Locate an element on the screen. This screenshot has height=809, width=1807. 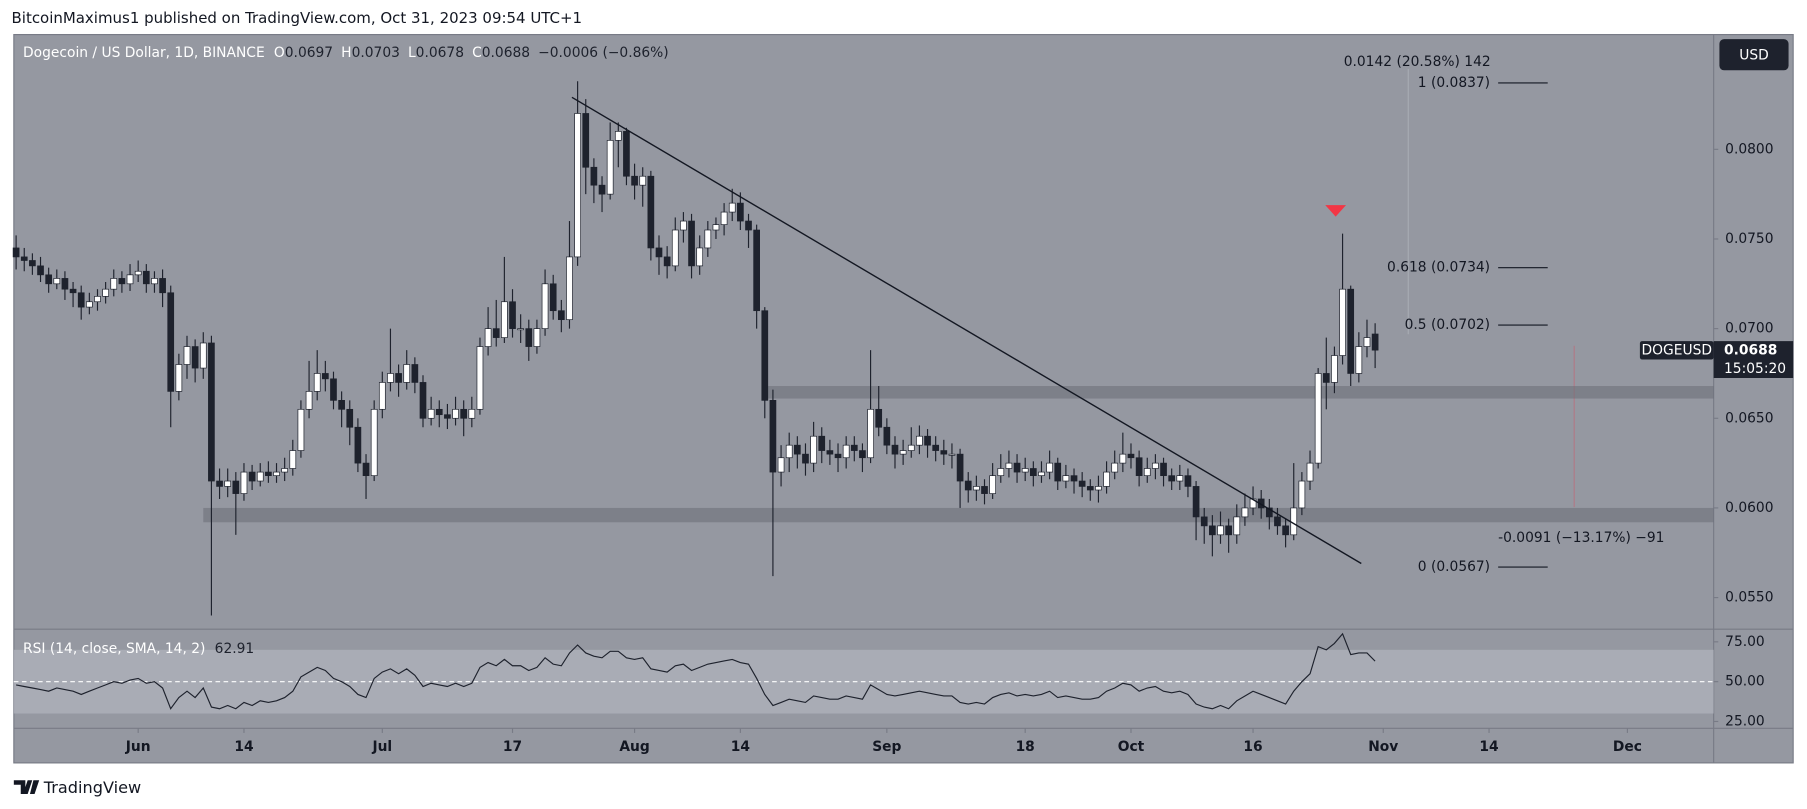
legend-title: Dogecoin / US Dollar, 1D, BINANCE is located at coordinates (144, 53).